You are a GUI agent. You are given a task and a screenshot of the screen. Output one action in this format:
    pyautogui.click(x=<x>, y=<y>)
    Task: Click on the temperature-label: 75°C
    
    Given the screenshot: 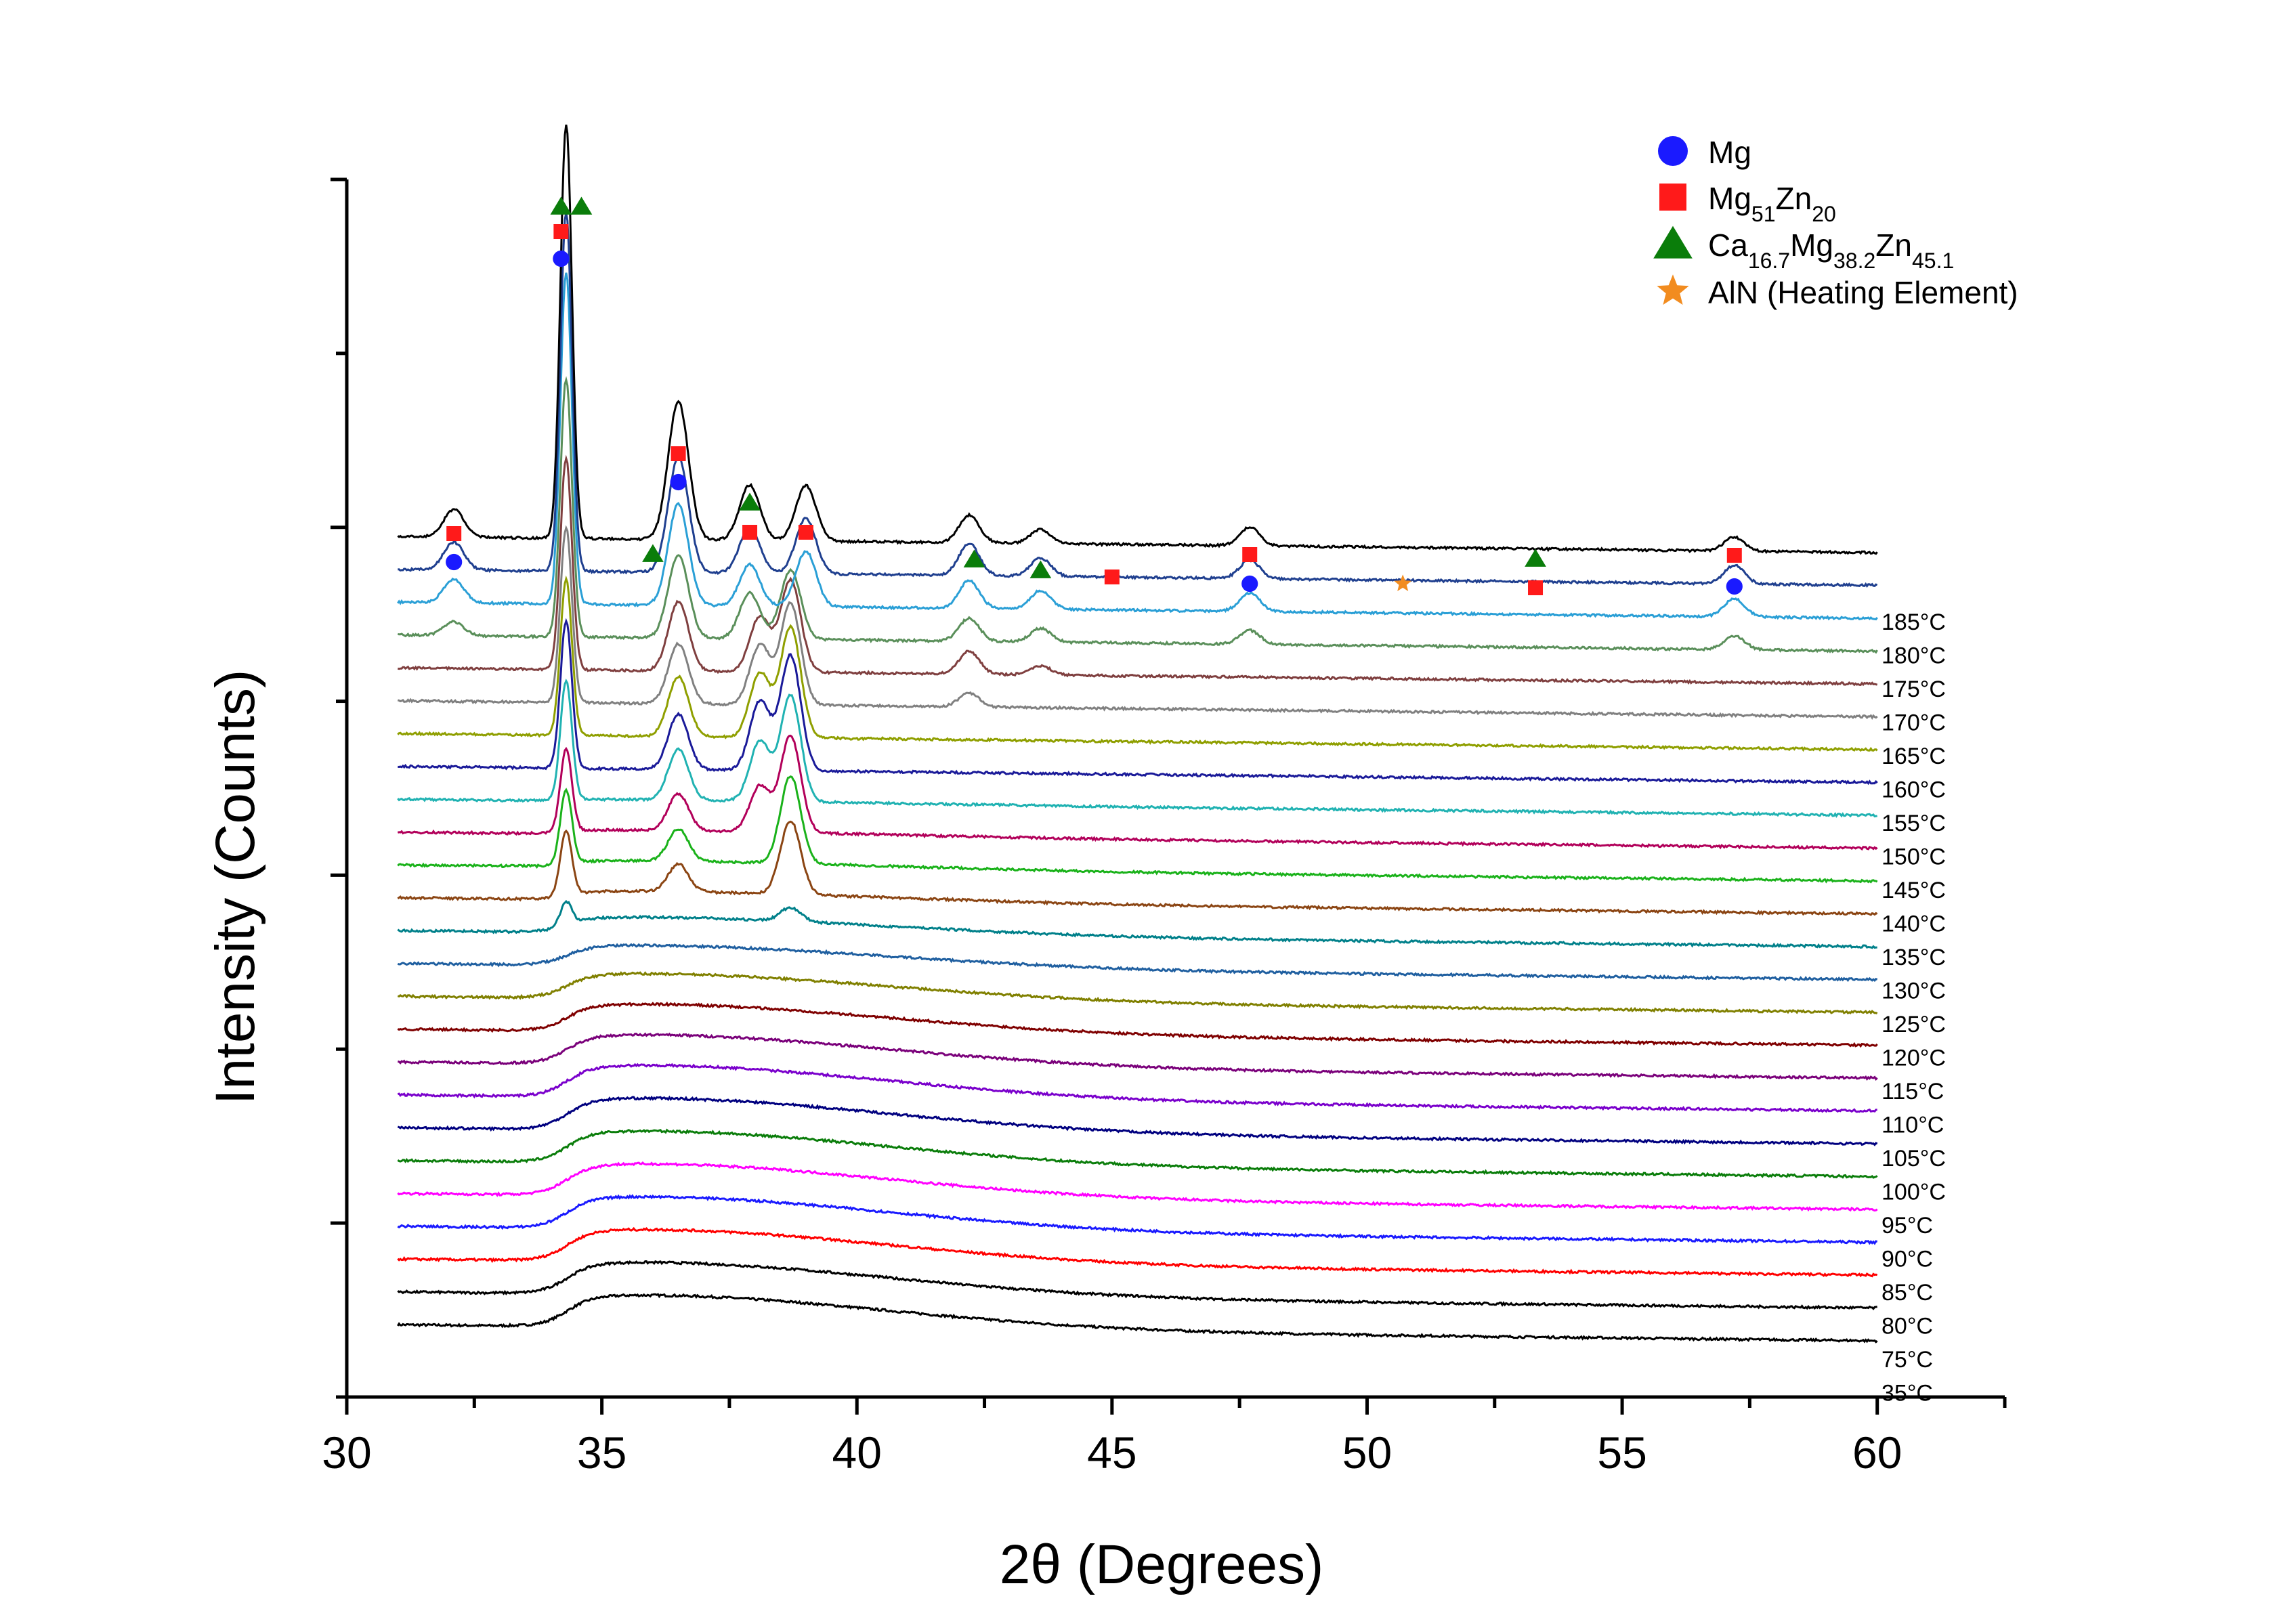 What is the action you would take?
    pyautogui.click(x=1908, y=1360)
    